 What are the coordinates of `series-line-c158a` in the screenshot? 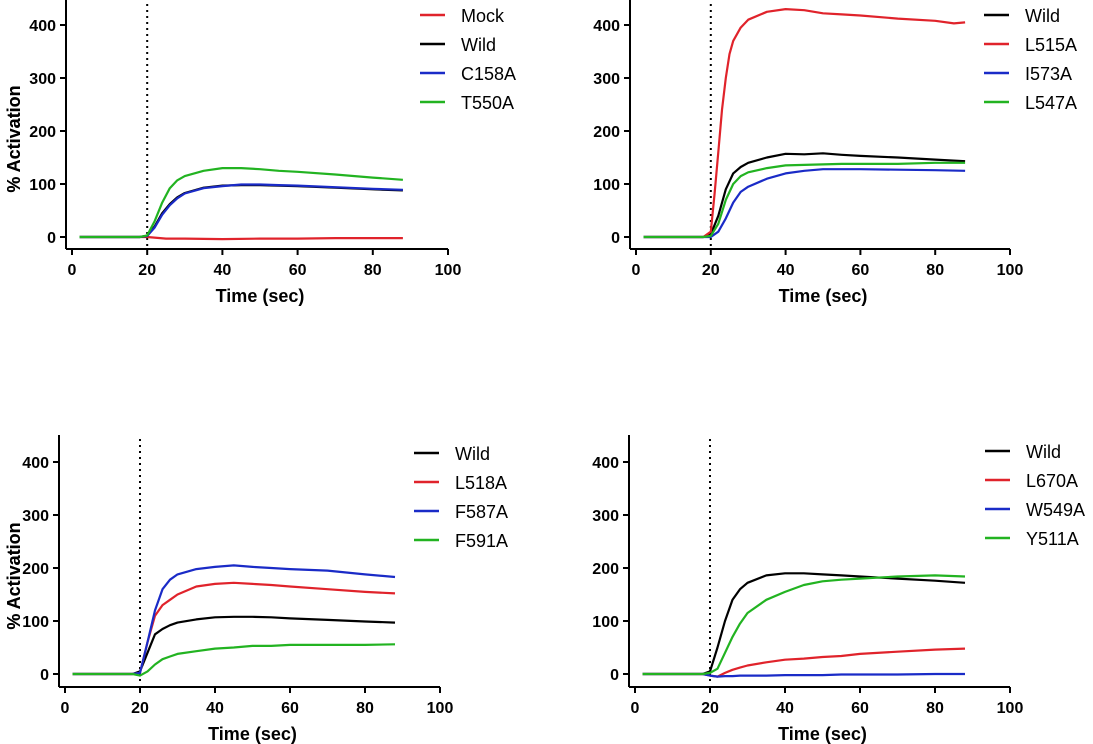 It's located at (241, 211).